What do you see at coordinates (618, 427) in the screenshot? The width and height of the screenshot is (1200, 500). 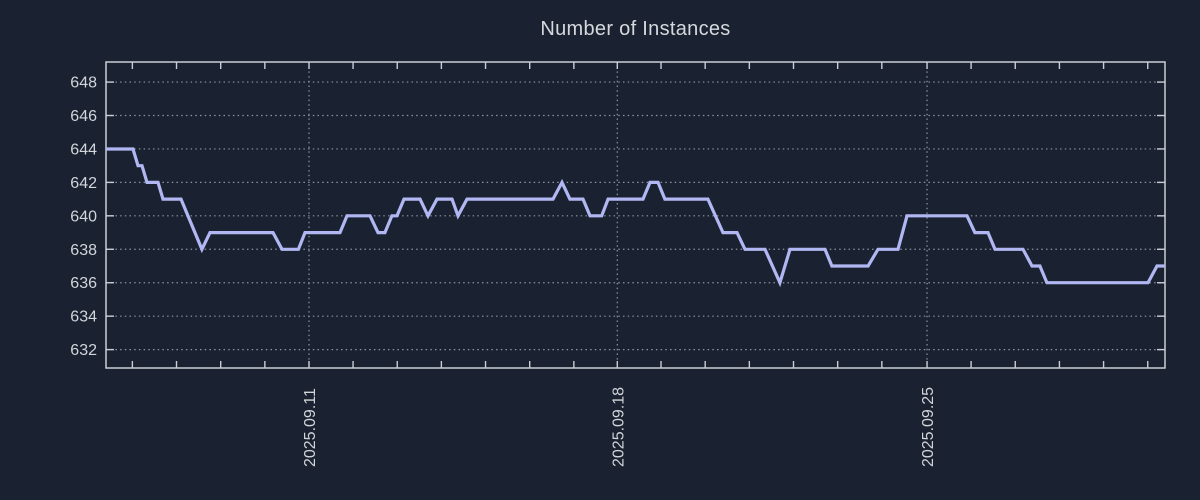 I see `x-tick-label: 2025.09.18` at bounding box center [618, 427].